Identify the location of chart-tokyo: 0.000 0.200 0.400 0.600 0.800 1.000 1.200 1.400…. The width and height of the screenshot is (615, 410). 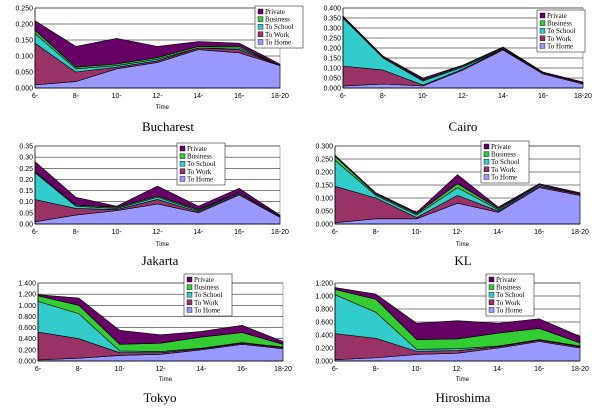
(155, 339).